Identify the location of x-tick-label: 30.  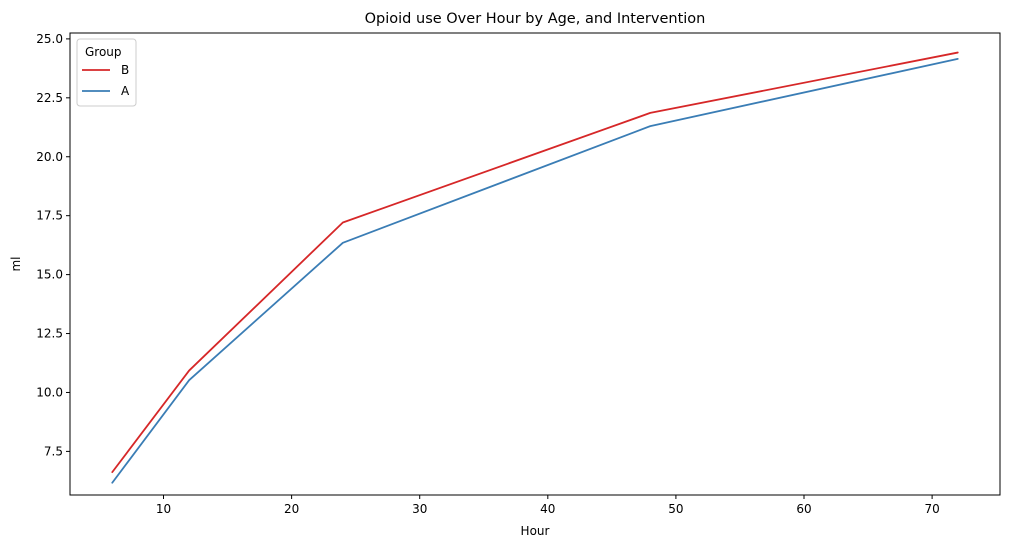
(419, 509).